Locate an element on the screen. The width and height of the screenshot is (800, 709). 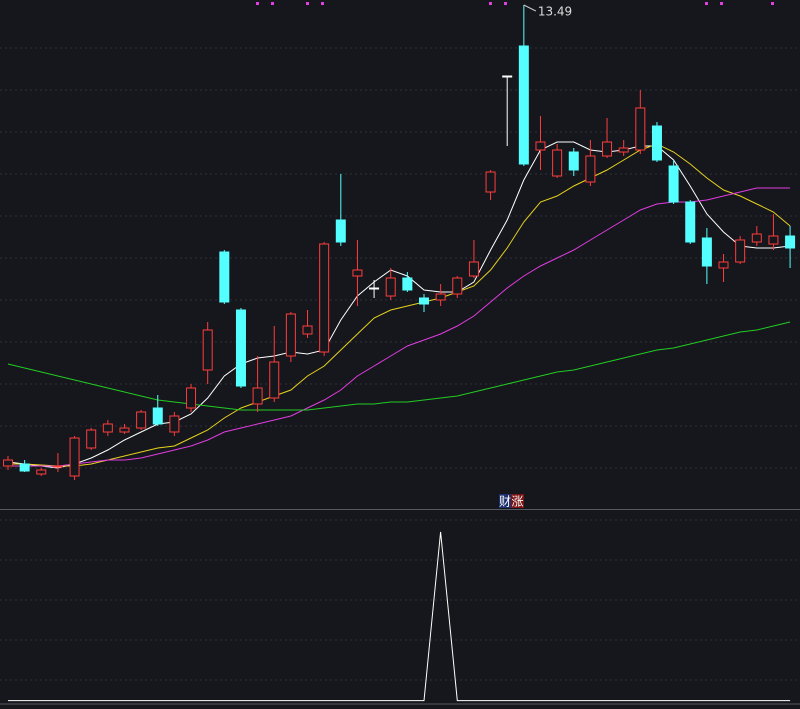
indicator-label: 涨 is located at coordinates (517, 501).